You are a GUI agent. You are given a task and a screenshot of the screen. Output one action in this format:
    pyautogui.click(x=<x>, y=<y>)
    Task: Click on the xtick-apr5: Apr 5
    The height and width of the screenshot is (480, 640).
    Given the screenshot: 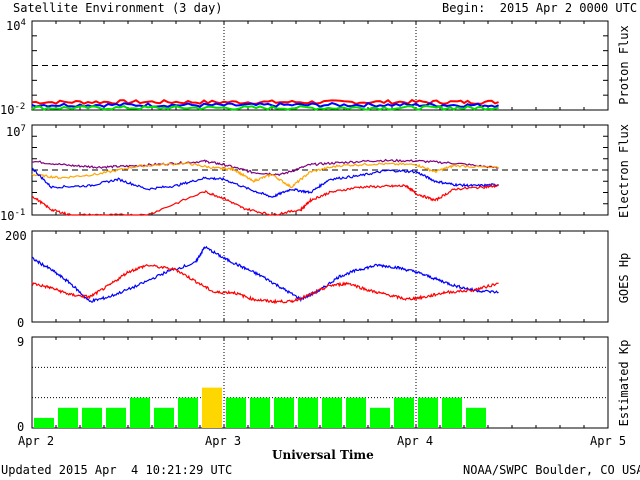 What is the action you would take?
    pyautogui.click(x=608, y=441)
    